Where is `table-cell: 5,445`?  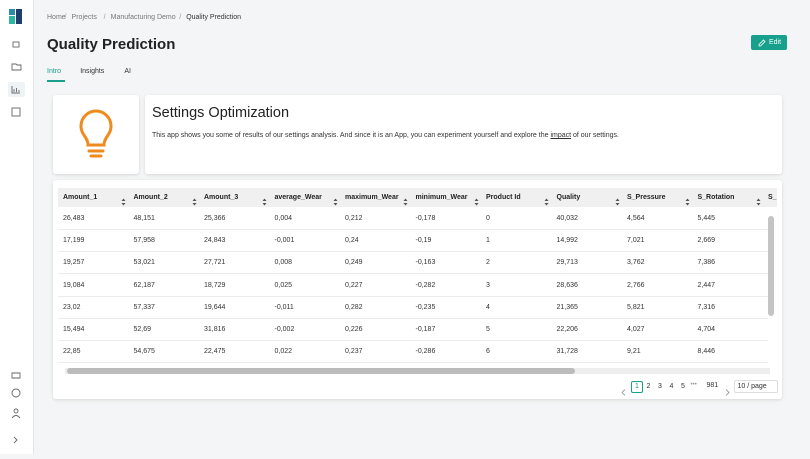
table-cell: 5,445 is located at coordinates (706, 218).